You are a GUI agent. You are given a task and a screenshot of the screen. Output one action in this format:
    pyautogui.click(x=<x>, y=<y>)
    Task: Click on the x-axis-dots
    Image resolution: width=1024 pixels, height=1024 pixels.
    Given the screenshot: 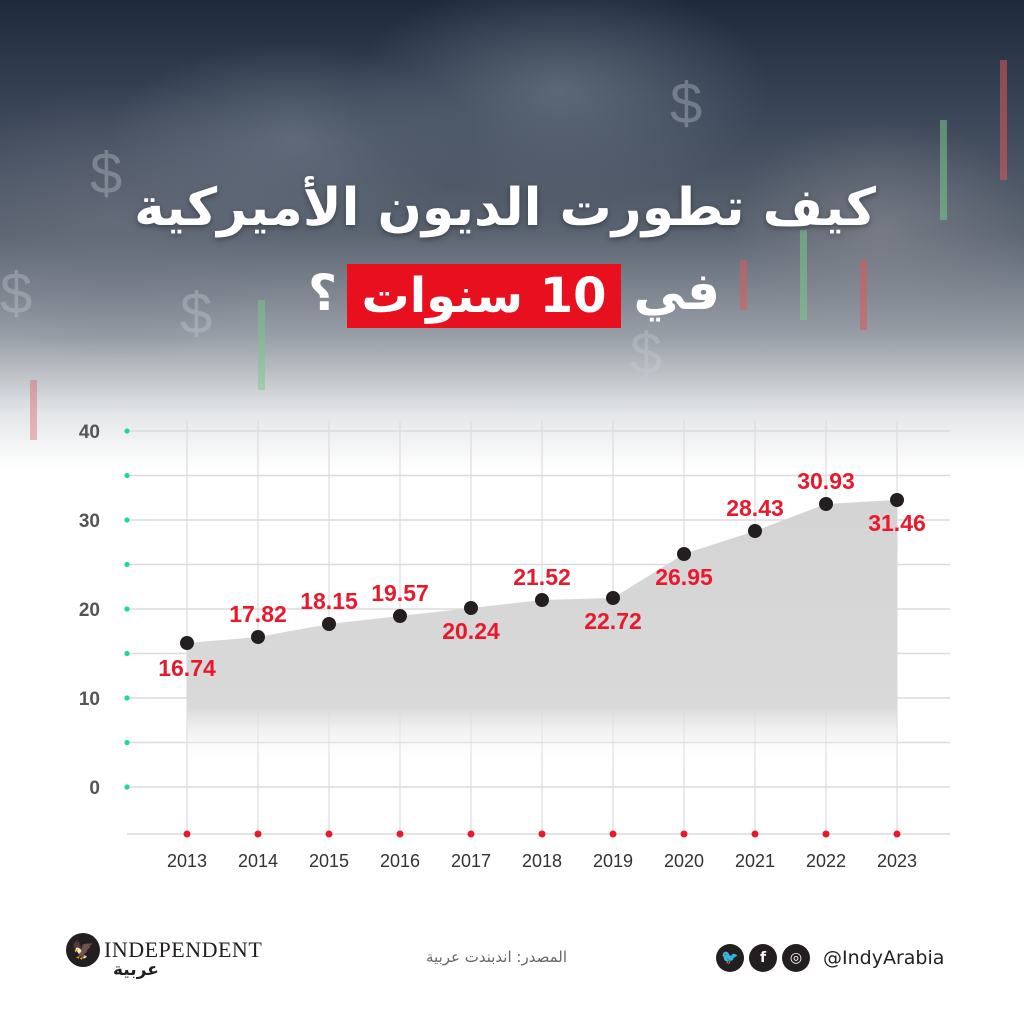 What is the action you would take?
    pyautogui.click(x=542, y=834)
    